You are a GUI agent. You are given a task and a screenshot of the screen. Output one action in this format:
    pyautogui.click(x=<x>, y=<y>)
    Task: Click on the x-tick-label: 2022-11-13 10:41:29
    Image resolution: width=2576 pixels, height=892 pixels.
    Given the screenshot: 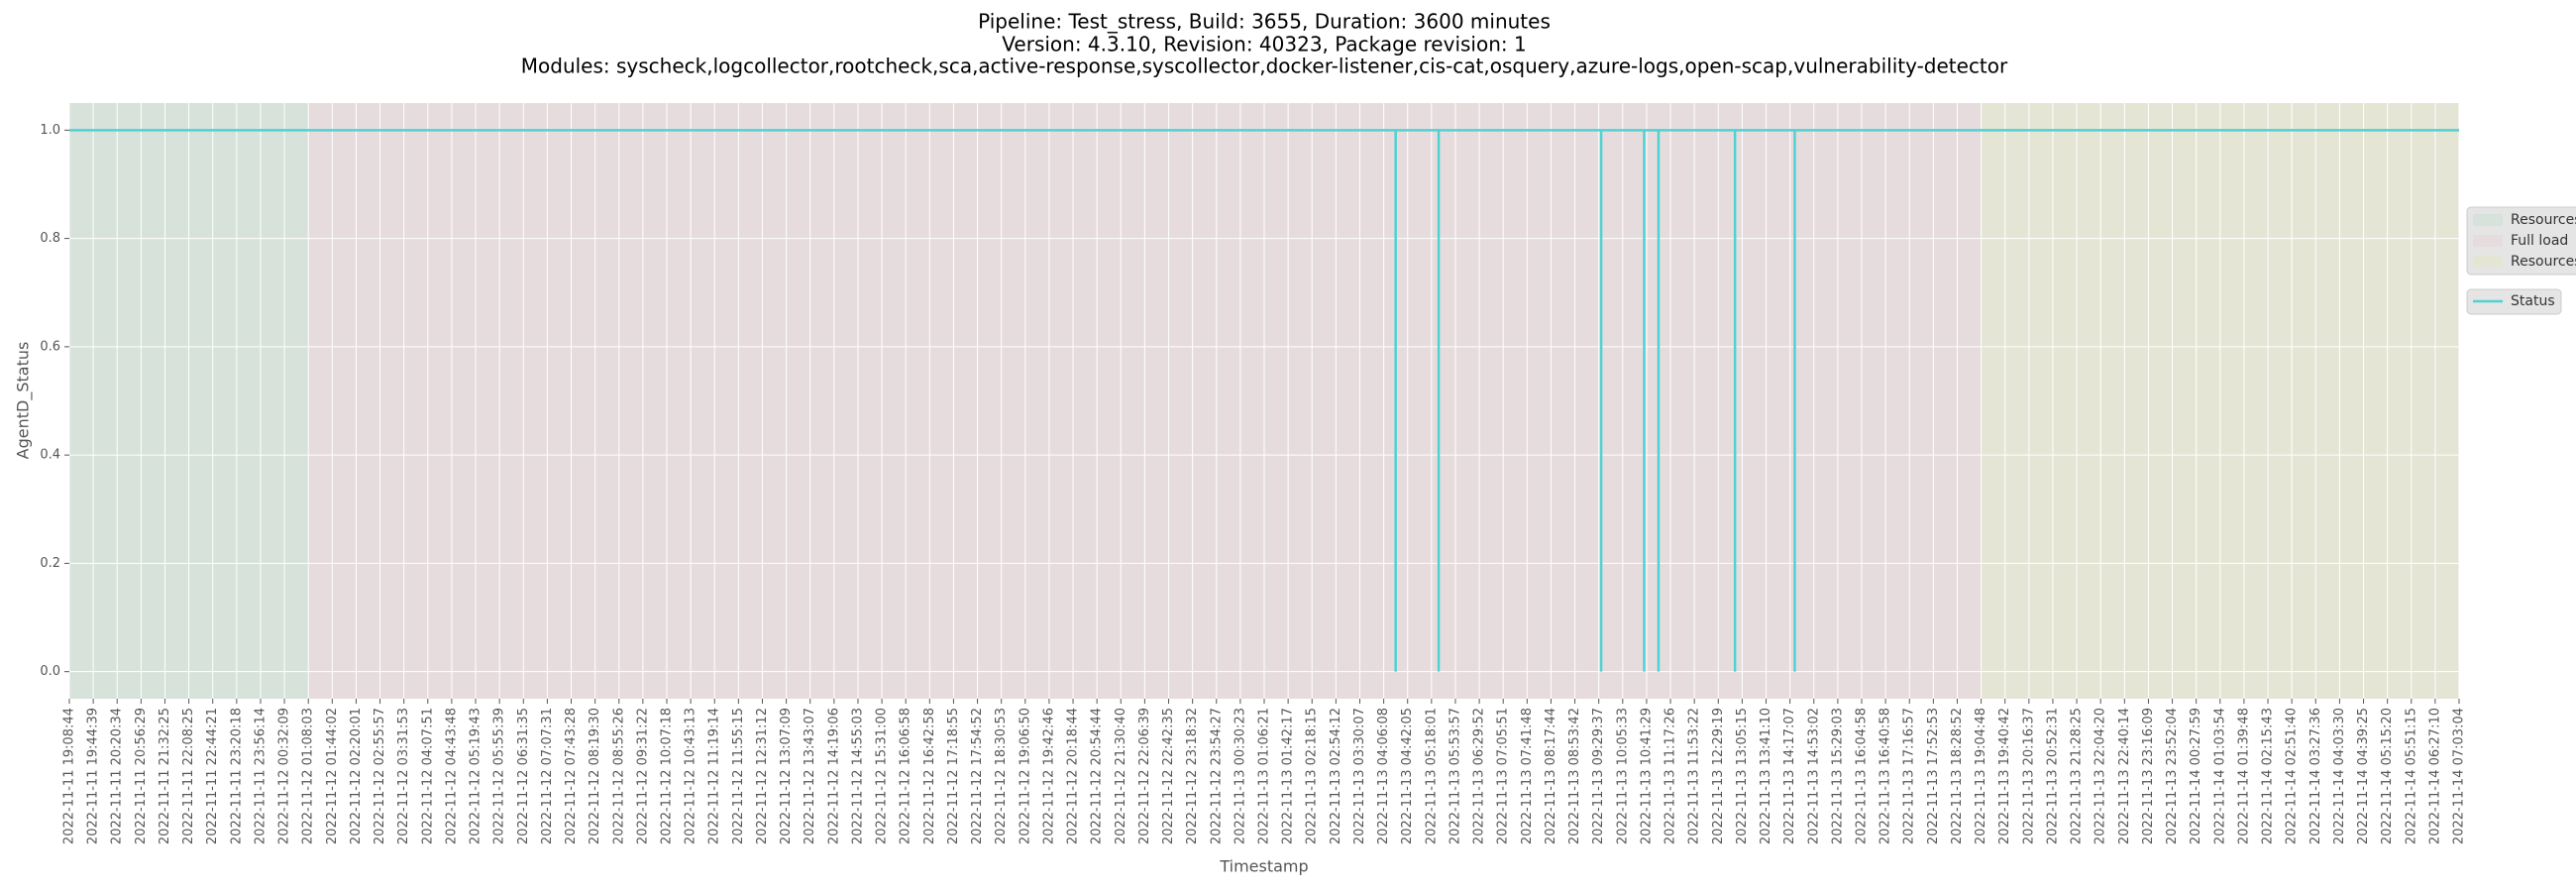 What is the action you would take?
    pyautogui.click(x=1647, y=776)
    